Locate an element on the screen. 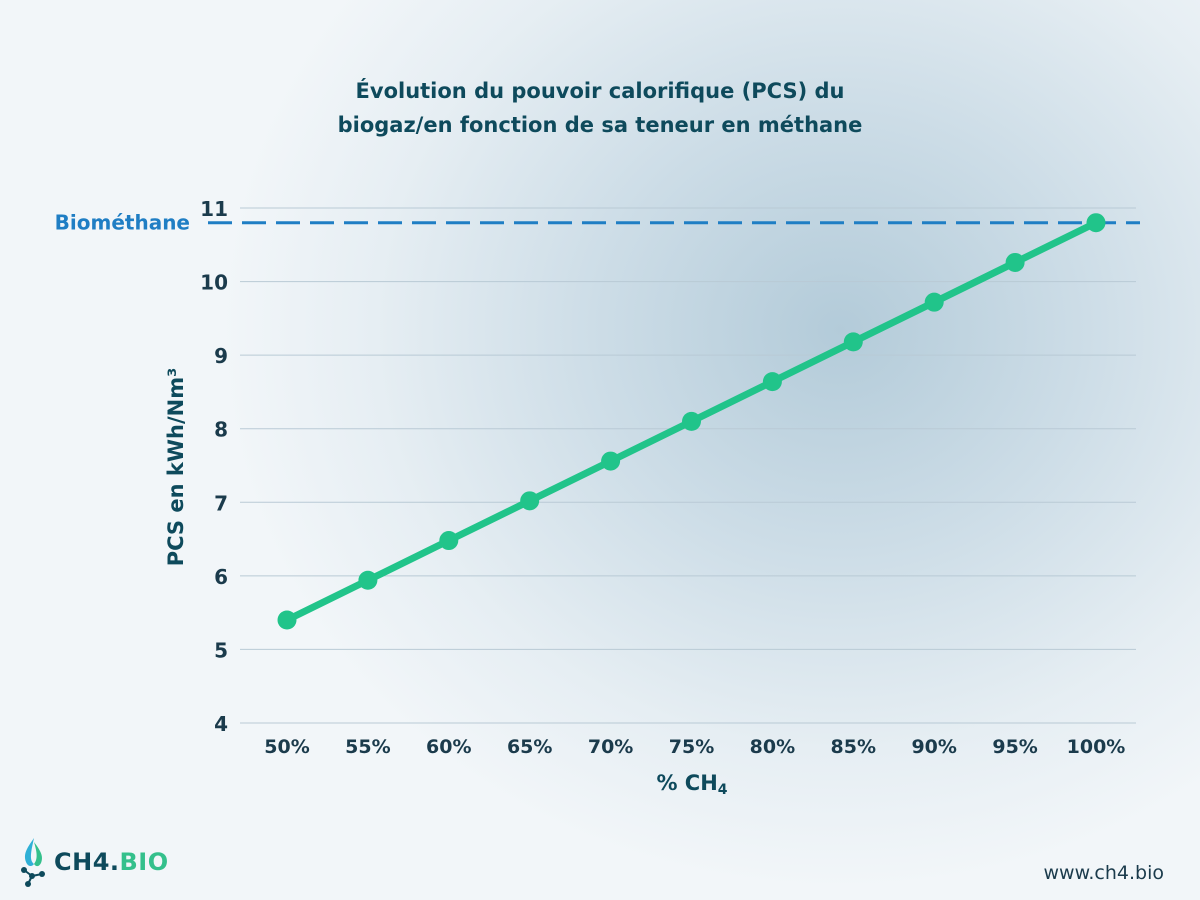 The image size is (1200, 900). x-tick-label: 100% is located at coordinates (1096, 747).